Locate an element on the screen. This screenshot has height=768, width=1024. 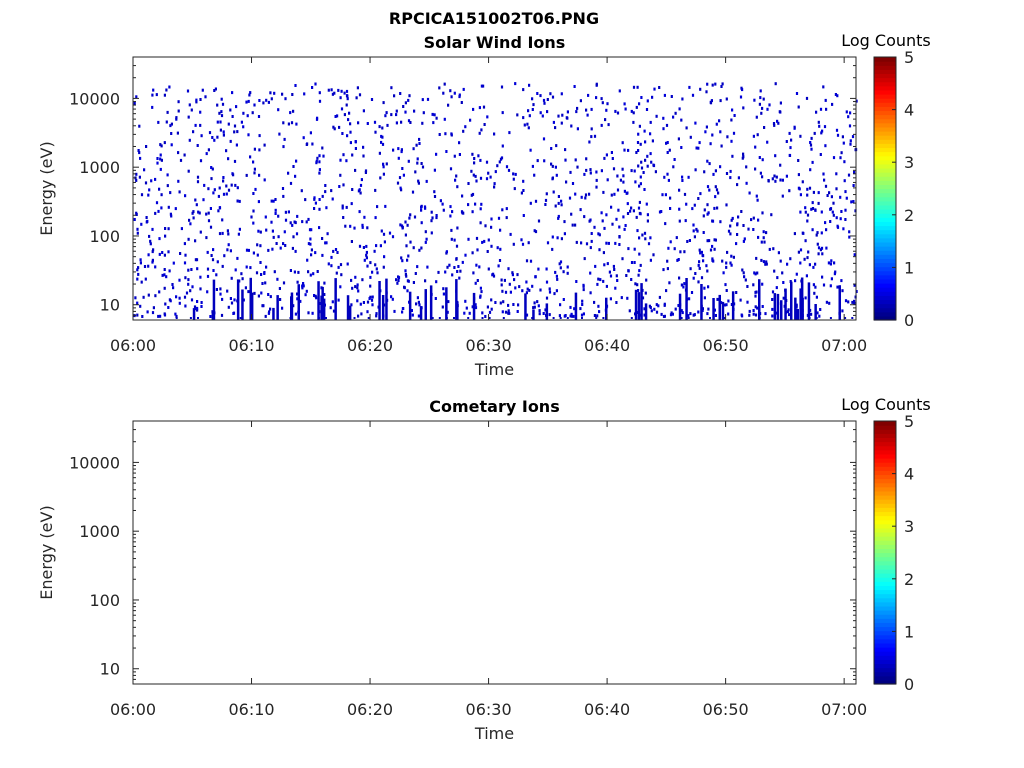
colorbar-segment is located at coordinates (885, 281).